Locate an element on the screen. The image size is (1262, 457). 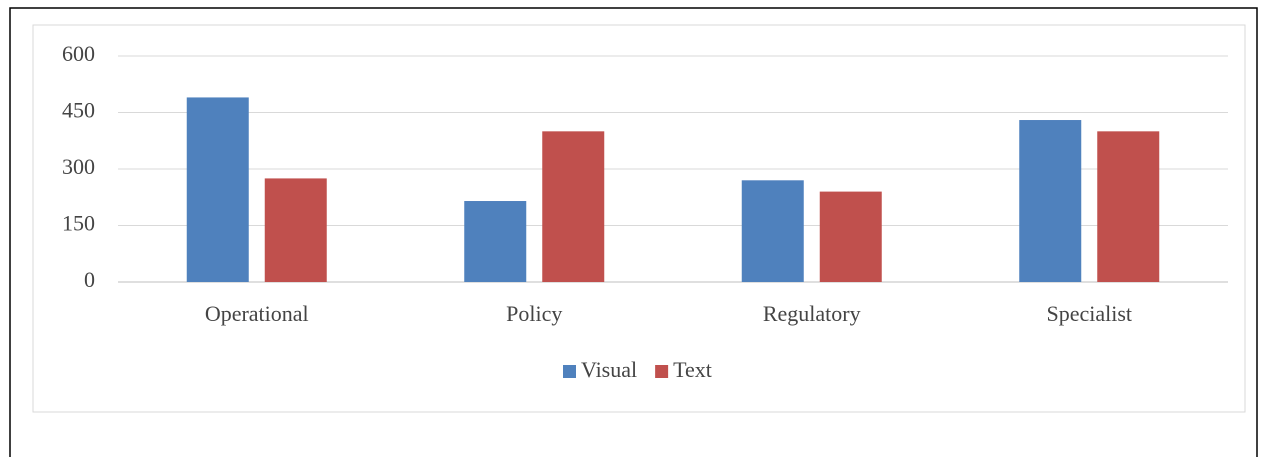
y-tick-label: 600 is located at coordinates (78, 53).